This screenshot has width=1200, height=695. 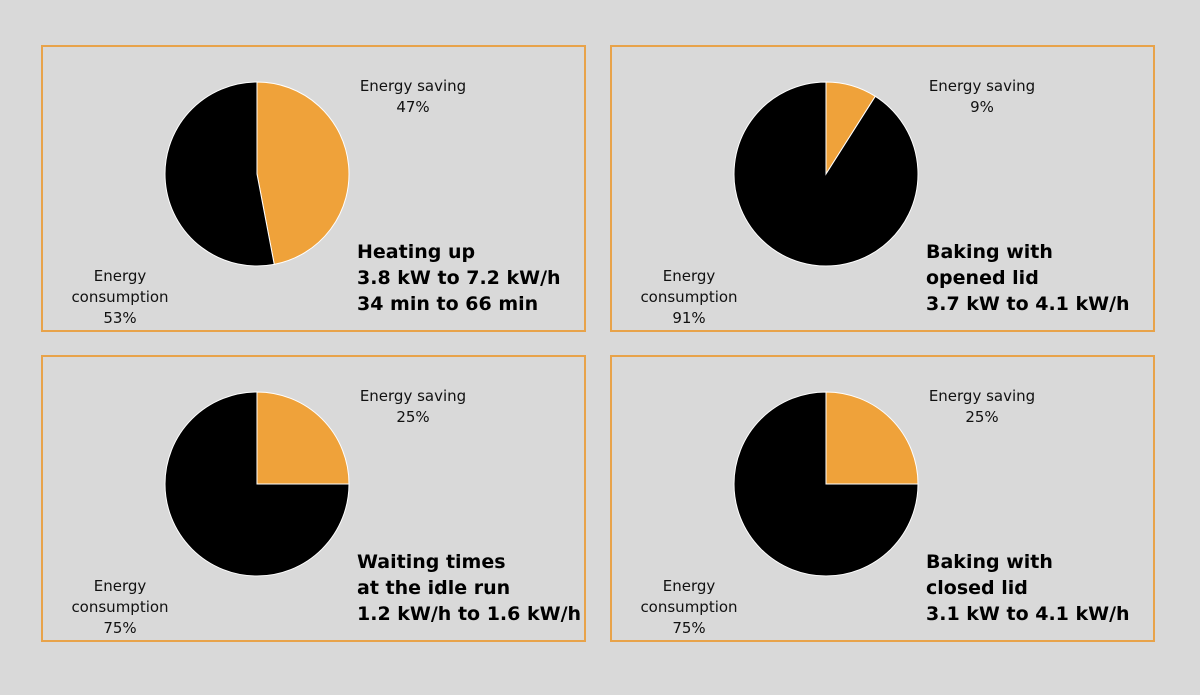 What do you see at coordinates (977, 588) in the screenshot?
I see `caption-line-2: closed lid` at bounding box center [977, 588].